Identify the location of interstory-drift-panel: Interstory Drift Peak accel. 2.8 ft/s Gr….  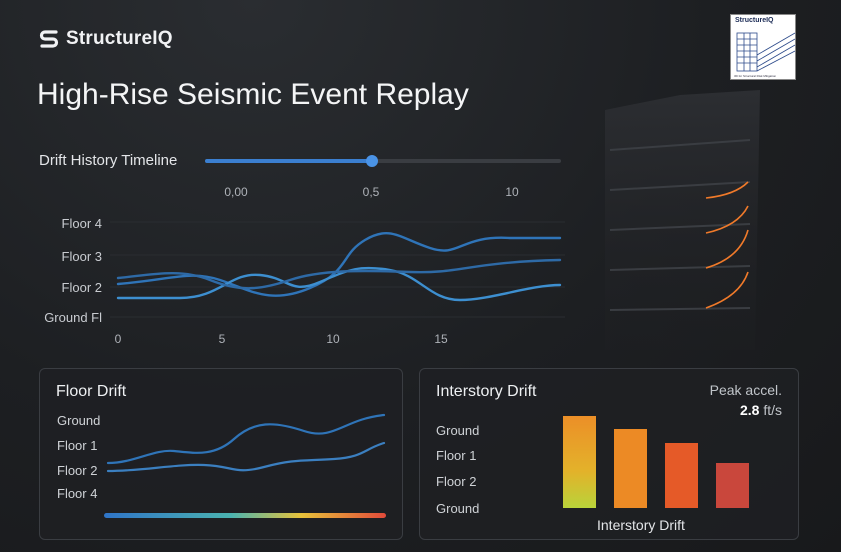
(609, 454).